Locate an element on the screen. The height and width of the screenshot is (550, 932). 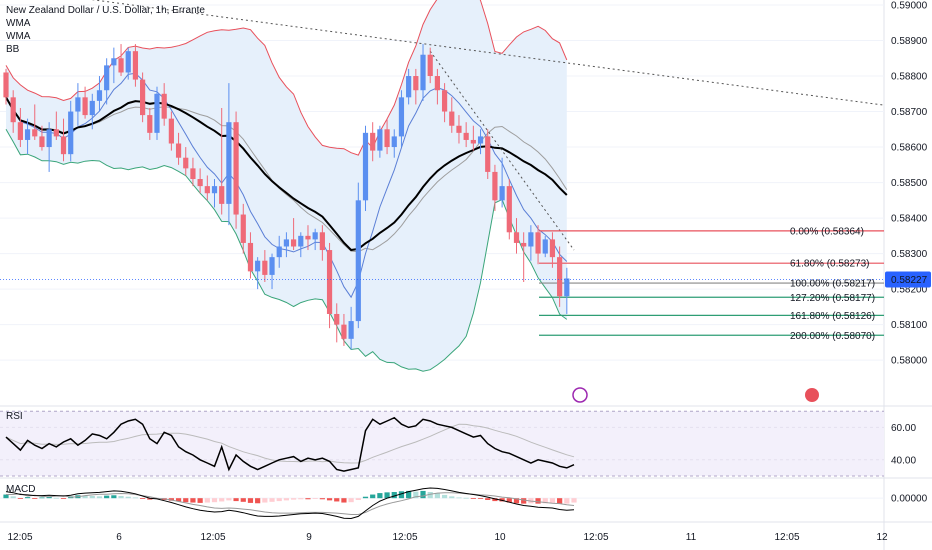
price-tick-label: 0.58500 is located at coordinates (909, 183).